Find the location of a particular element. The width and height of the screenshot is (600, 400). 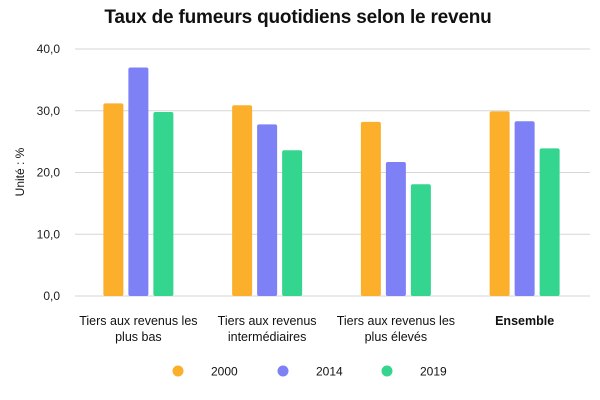

y-axis-label: Unité : % is located at coordinates (20, 171).